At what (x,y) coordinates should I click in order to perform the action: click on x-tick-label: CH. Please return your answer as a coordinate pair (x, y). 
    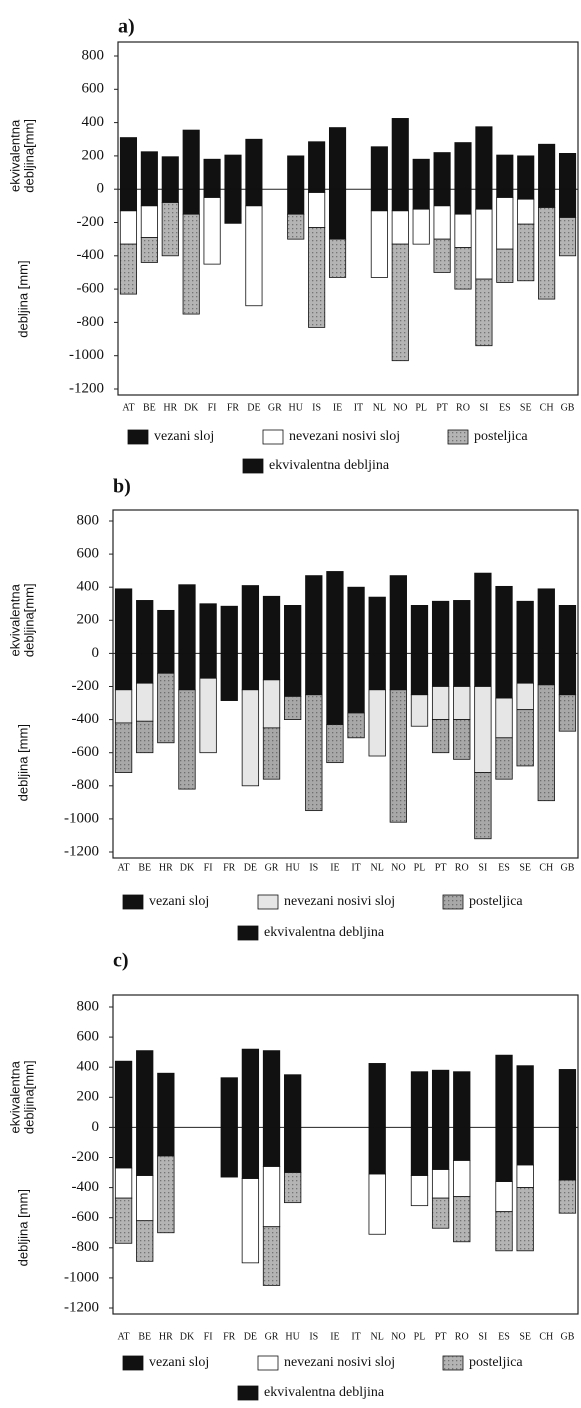
    Looking at the image, I should click on (546, 867).